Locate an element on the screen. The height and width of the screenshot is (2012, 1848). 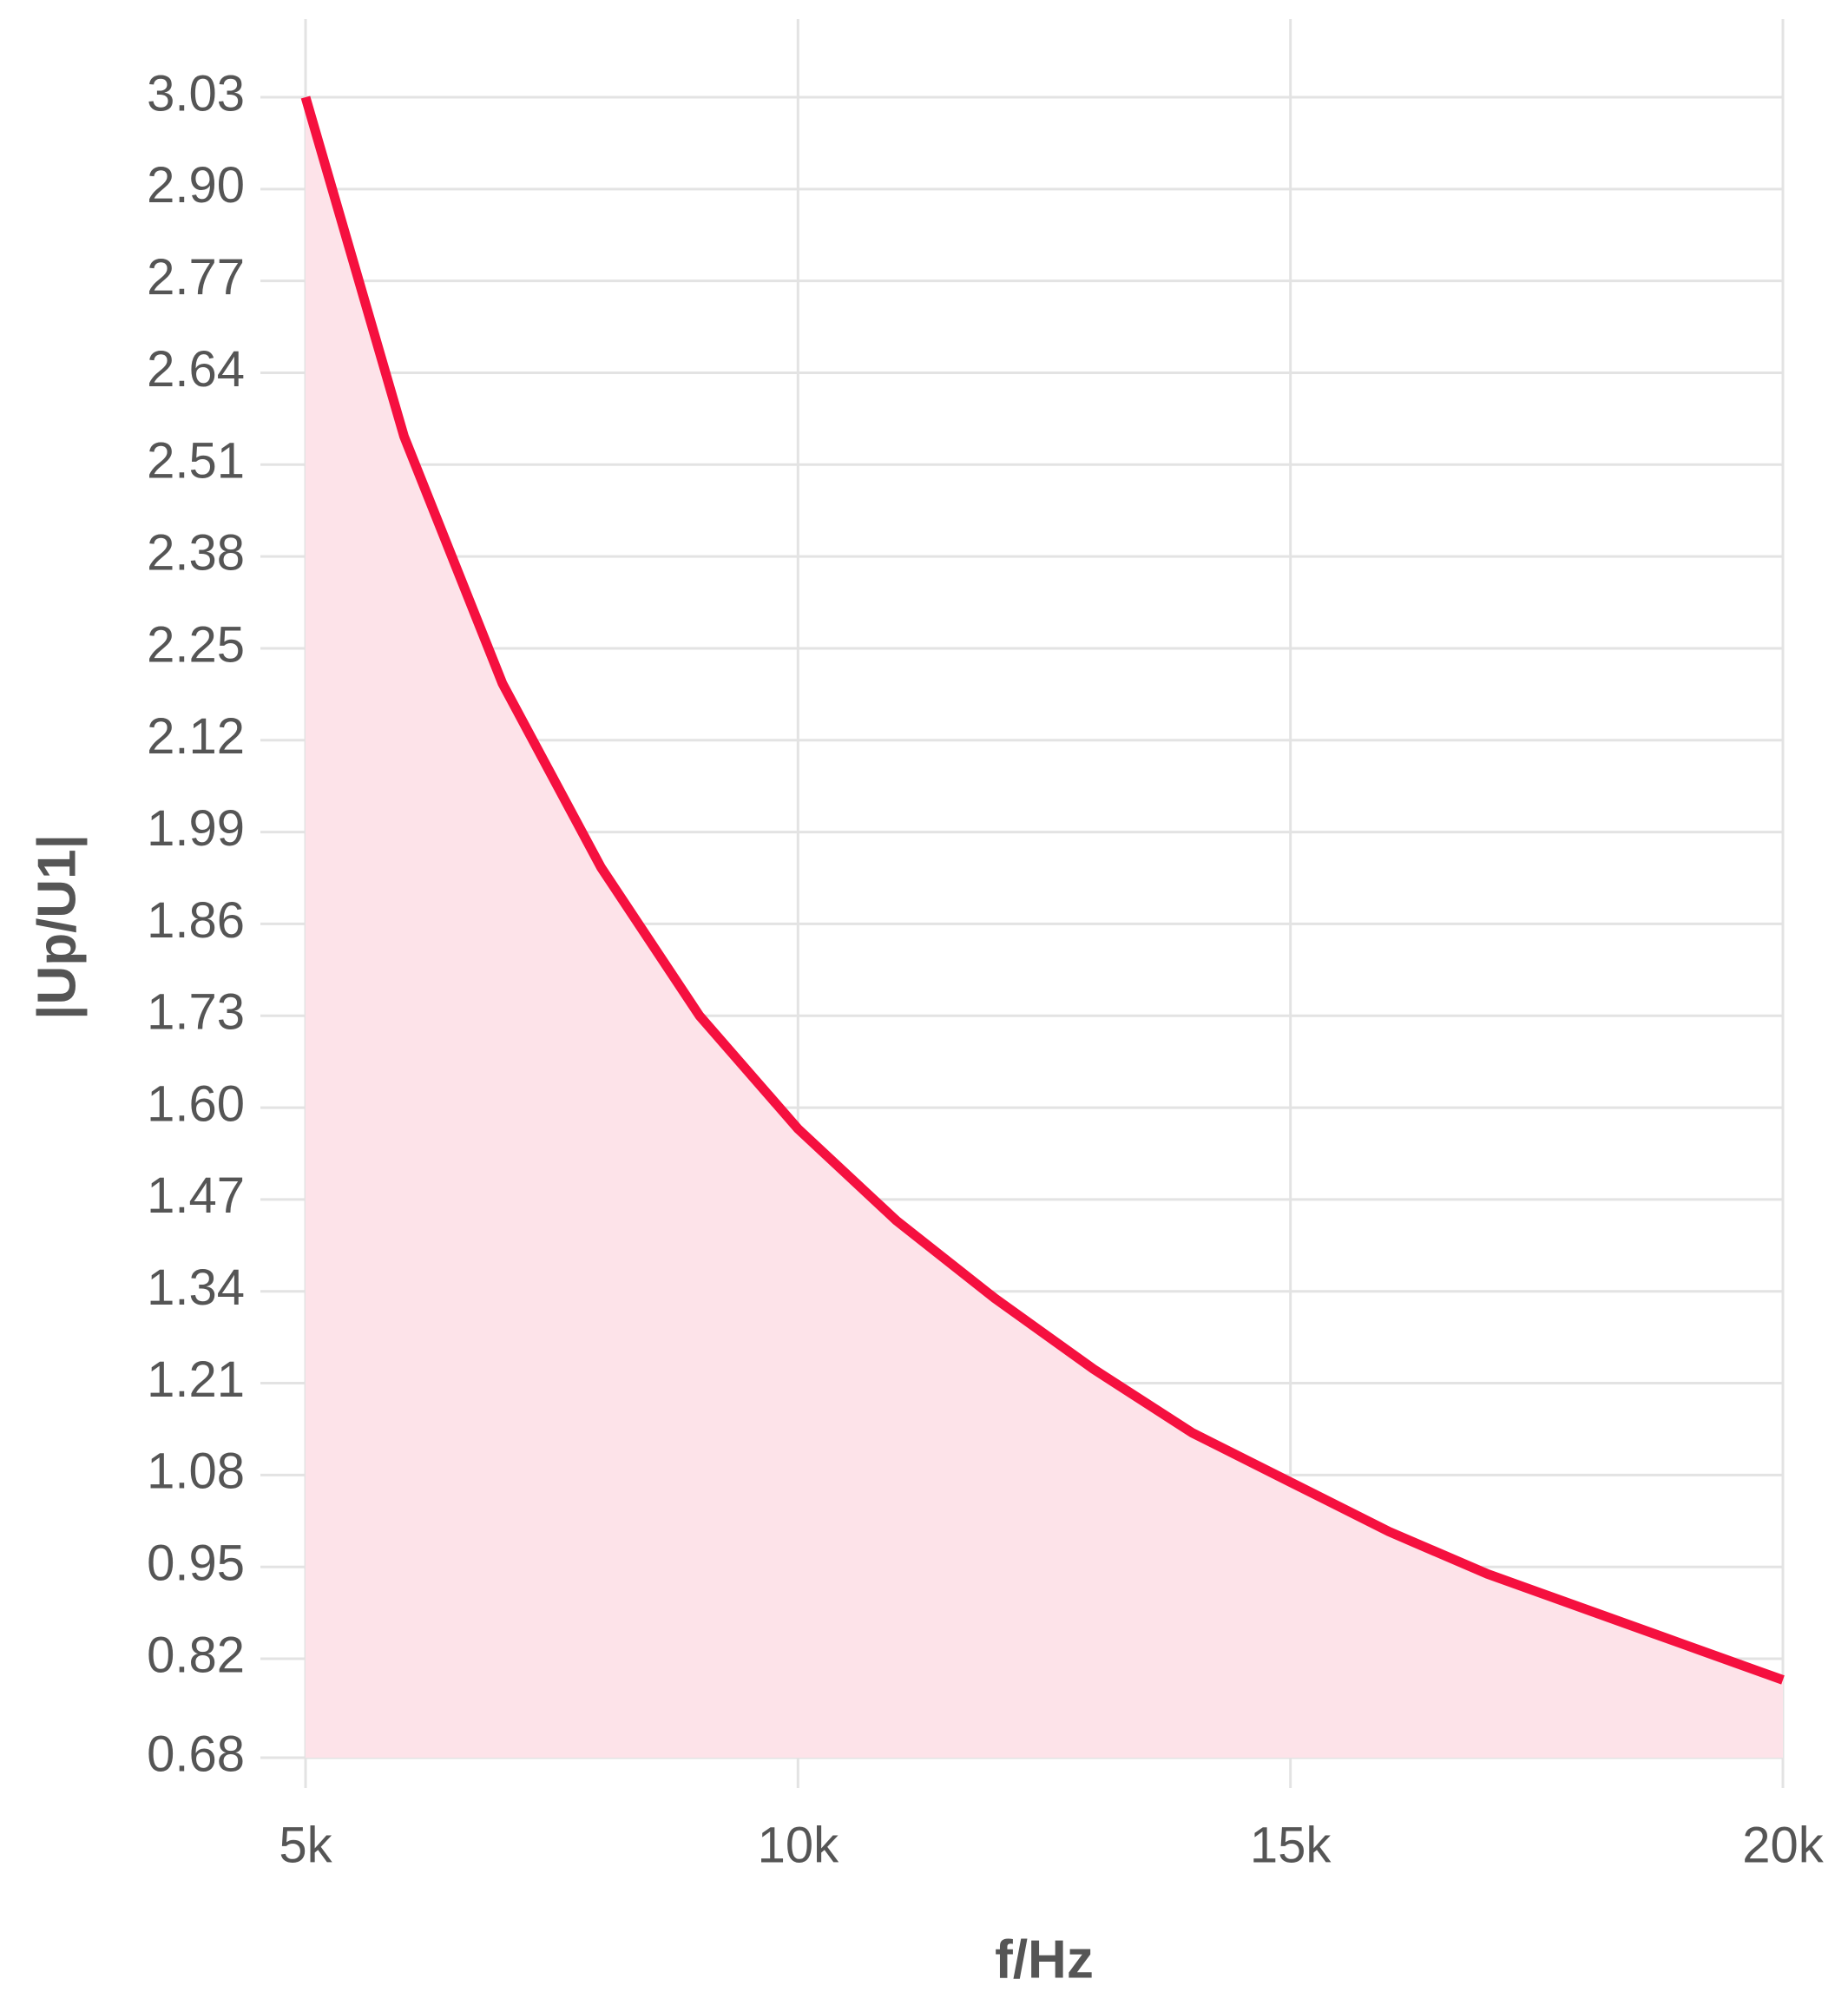
y-tick-label: 1.08 is located at coordinates (196, 1471).